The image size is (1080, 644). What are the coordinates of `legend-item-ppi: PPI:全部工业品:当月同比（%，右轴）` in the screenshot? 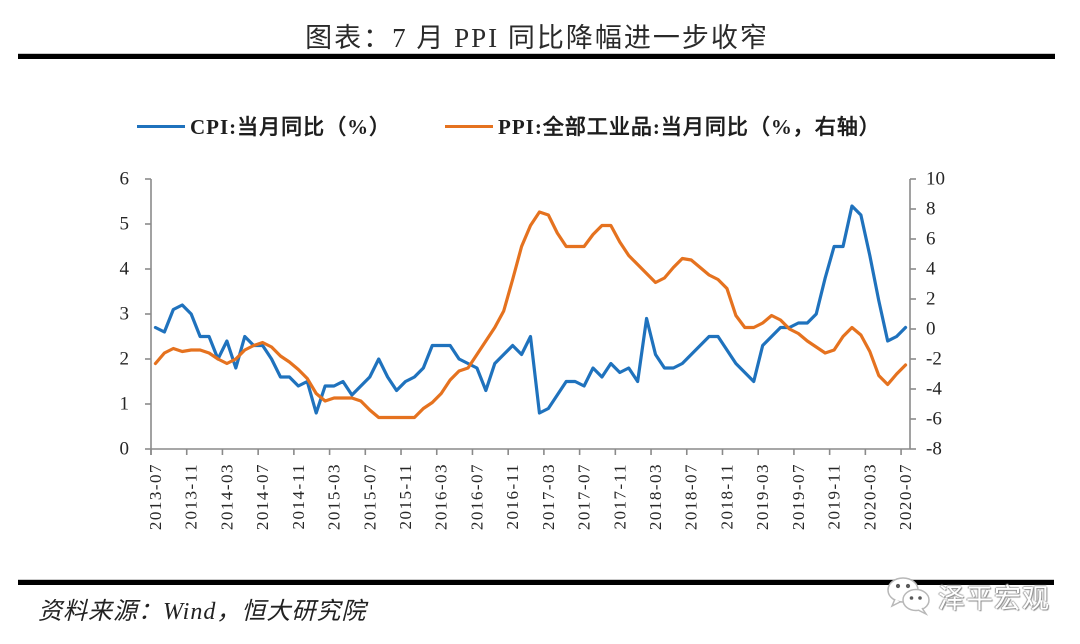 It's located at (663, 126).